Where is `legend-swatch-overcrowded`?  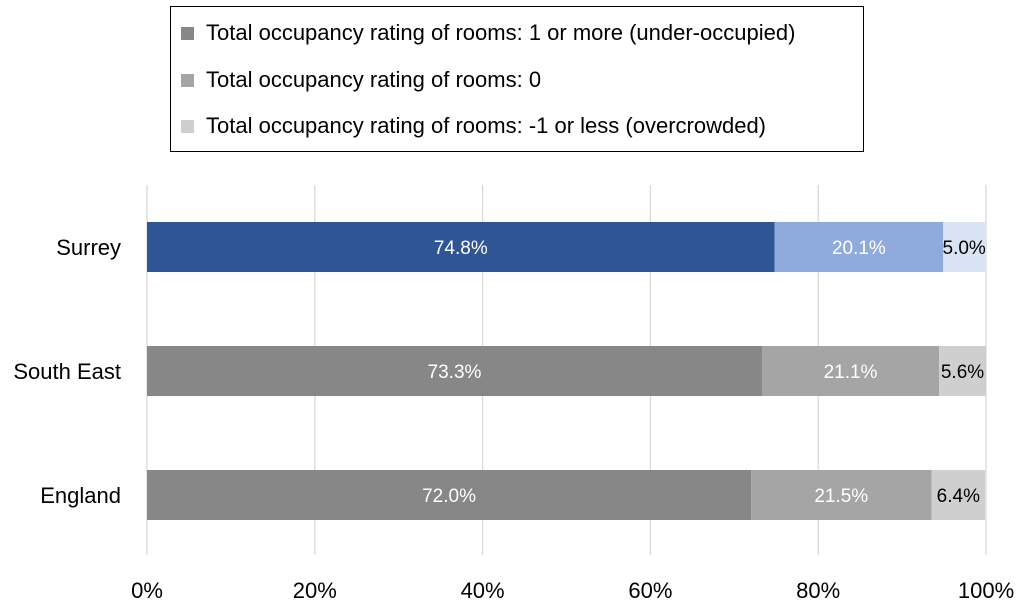
legend-swatch-overcrowded is located at coordinates (187, 126).